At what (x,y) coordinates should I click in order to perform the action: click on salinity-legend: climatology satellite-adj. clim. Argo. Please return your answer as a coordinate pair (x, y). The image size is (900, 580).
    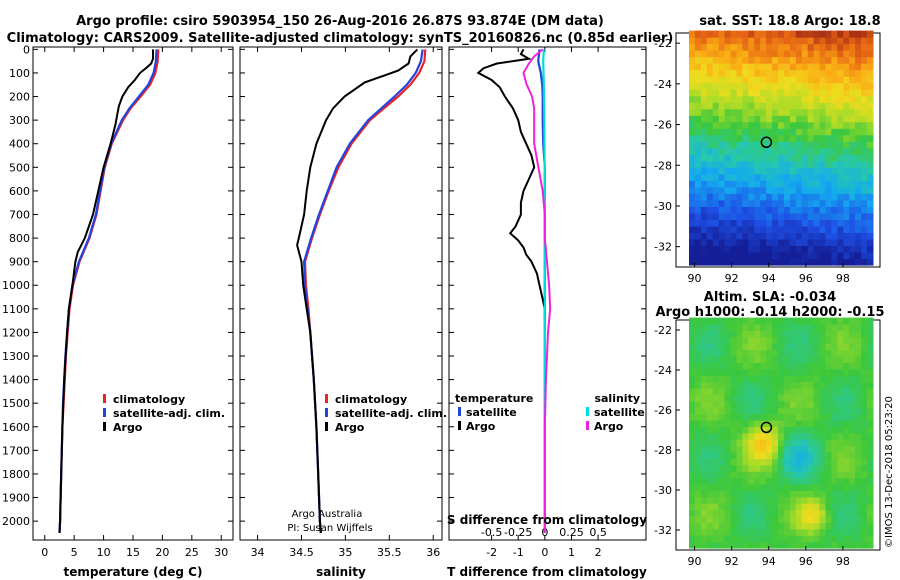
    Looking at the image, I should click on (386, 413).